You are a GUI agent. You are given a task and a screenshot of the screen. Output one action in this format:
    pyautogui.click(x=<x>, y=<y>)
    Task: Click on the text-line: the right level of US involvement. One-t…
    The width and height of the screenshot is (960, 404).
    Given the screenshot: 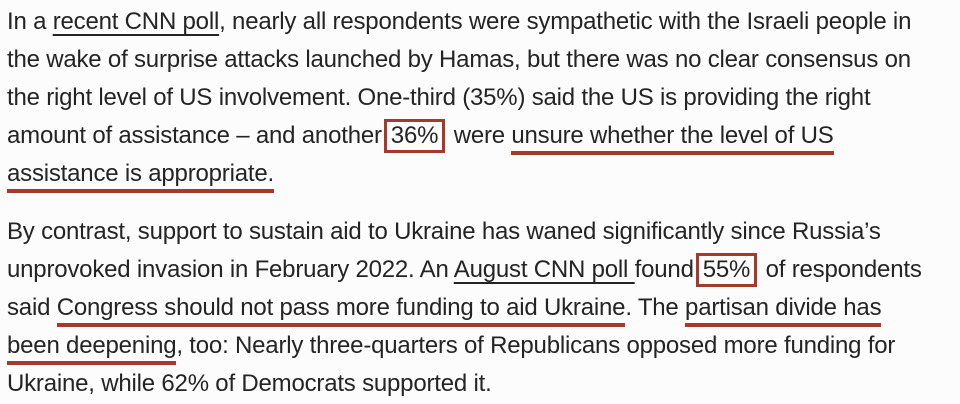 What is the action you would take?
    pyautogui.click(x=480, y=98)
    